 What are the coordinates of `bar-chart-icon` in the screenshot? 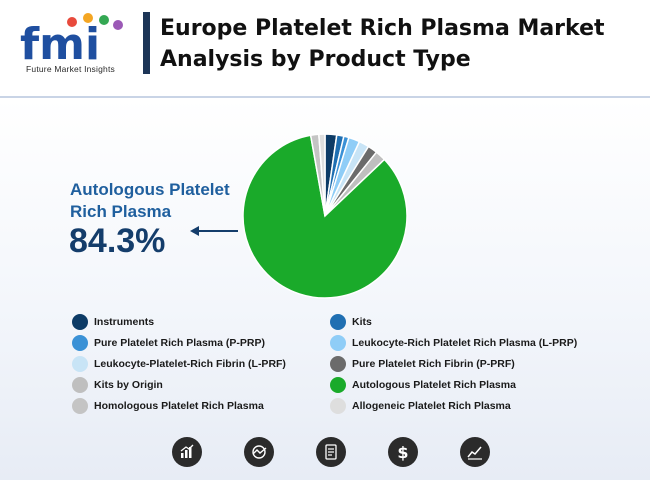 It's located at (187, 452).